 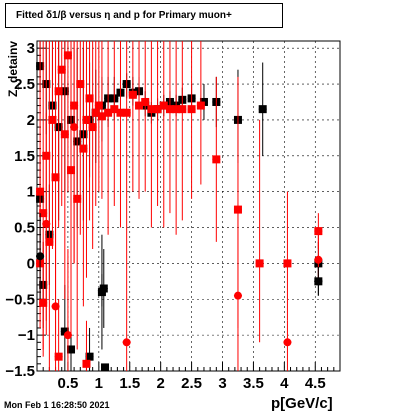 I want to click on y-axis-title-box: Z_detainv, so click(x=13, y=69).